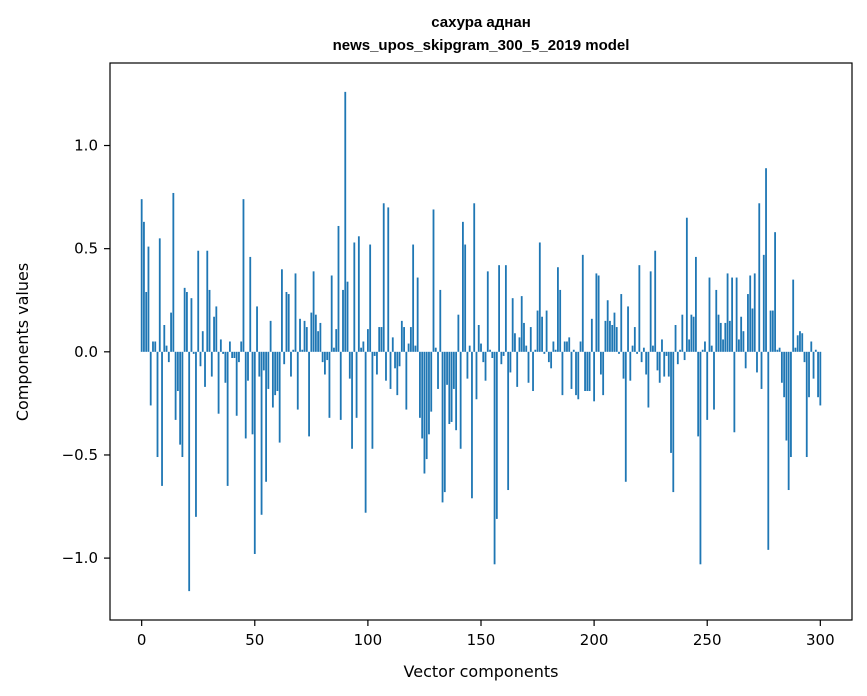 This screenshot has height=696, width=867. Describe the element at coordinates (22, 342) in the screenshot. I see `y-axis-label: Components values` at that location.